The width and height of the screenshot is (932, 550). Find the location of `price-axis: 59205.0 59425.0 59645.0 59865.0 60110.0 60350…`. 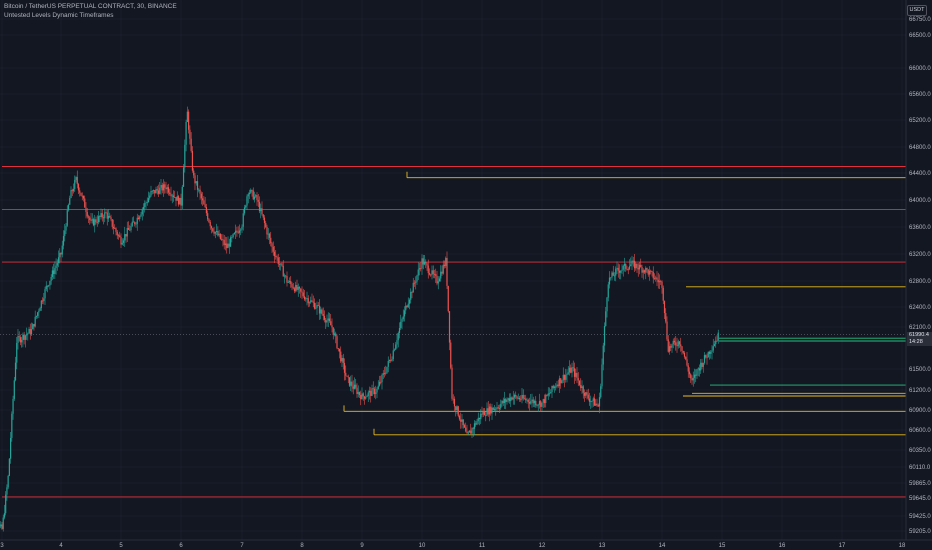

price-axis: 59205.0 59425.0 59645.0 59865.0 60110.0 60350… is located at coordinates (920, 276).